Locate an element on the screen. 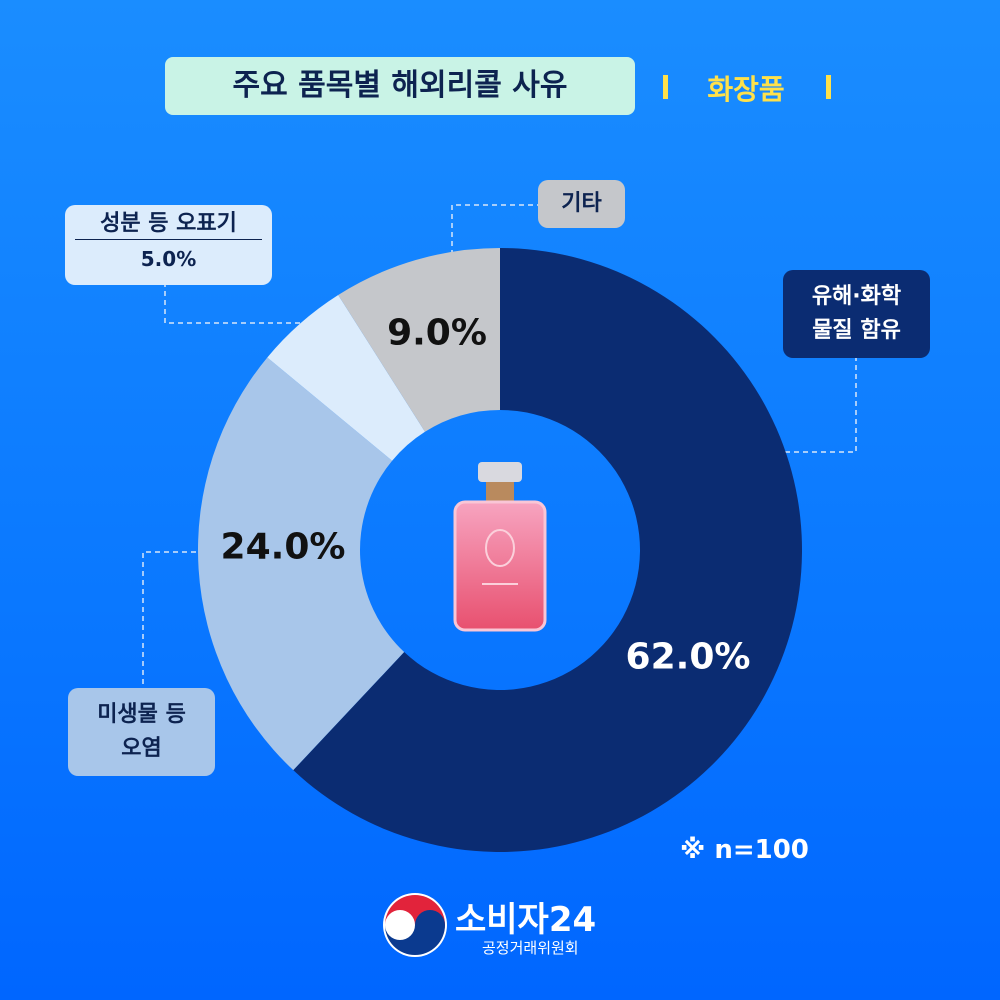 This screenshot has height=1000, width=1000. value-label: 5.0% is located at coordinates (168, 259).